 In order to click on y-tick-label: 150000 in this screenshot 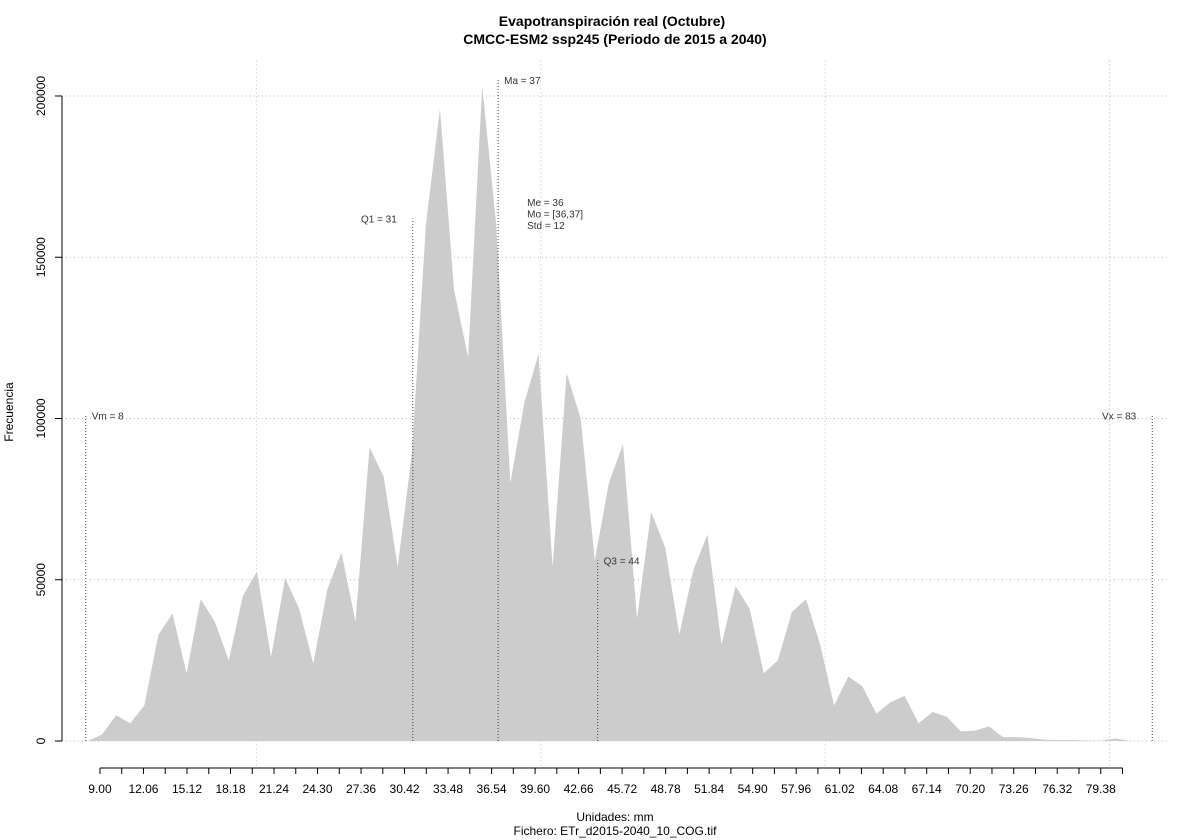, I will do `click(41, 257)`.